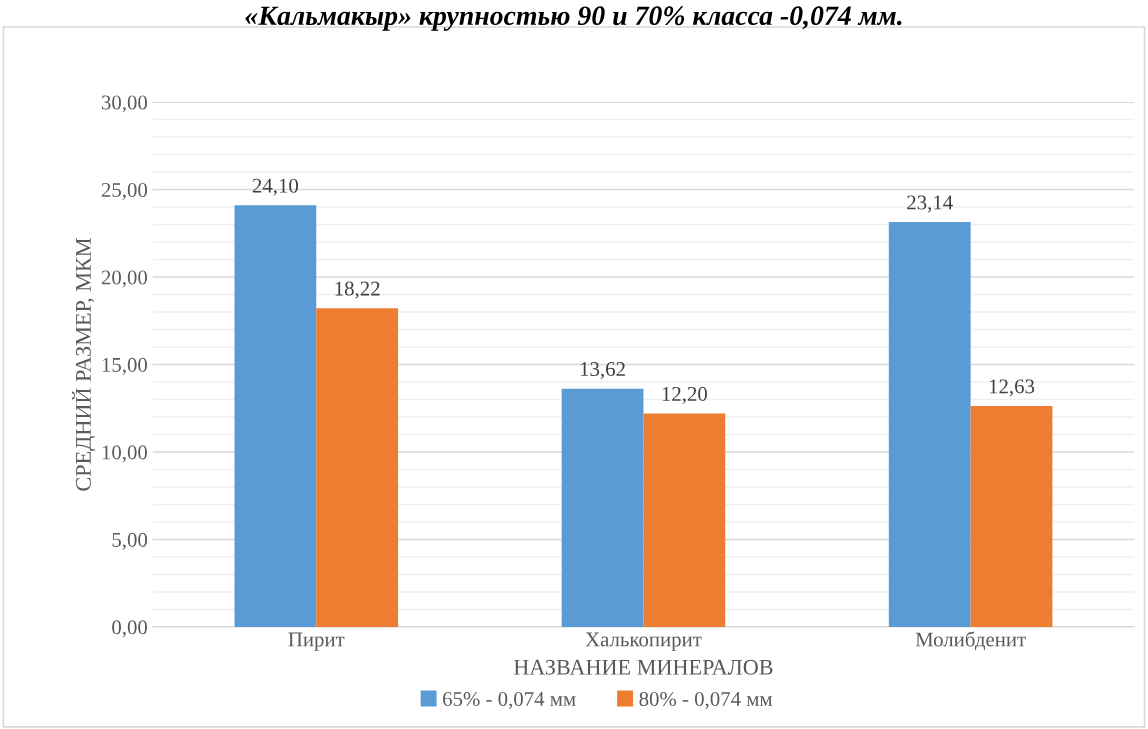  I want to click on y-tick-label: 30,00, so click(124, 104).